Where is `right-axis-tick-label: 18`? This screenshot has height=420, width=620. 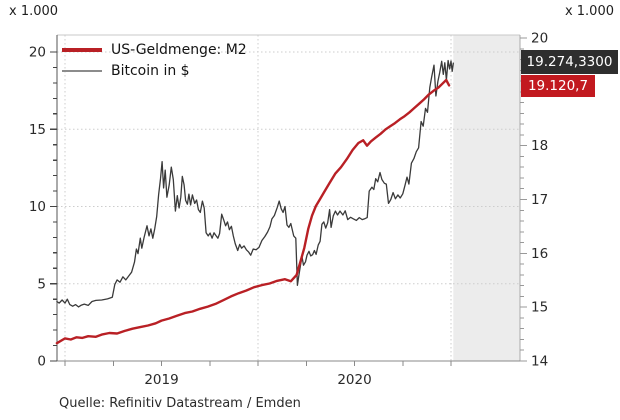
right-axis-tick-label: 18 is located at coordinates (539, 146).